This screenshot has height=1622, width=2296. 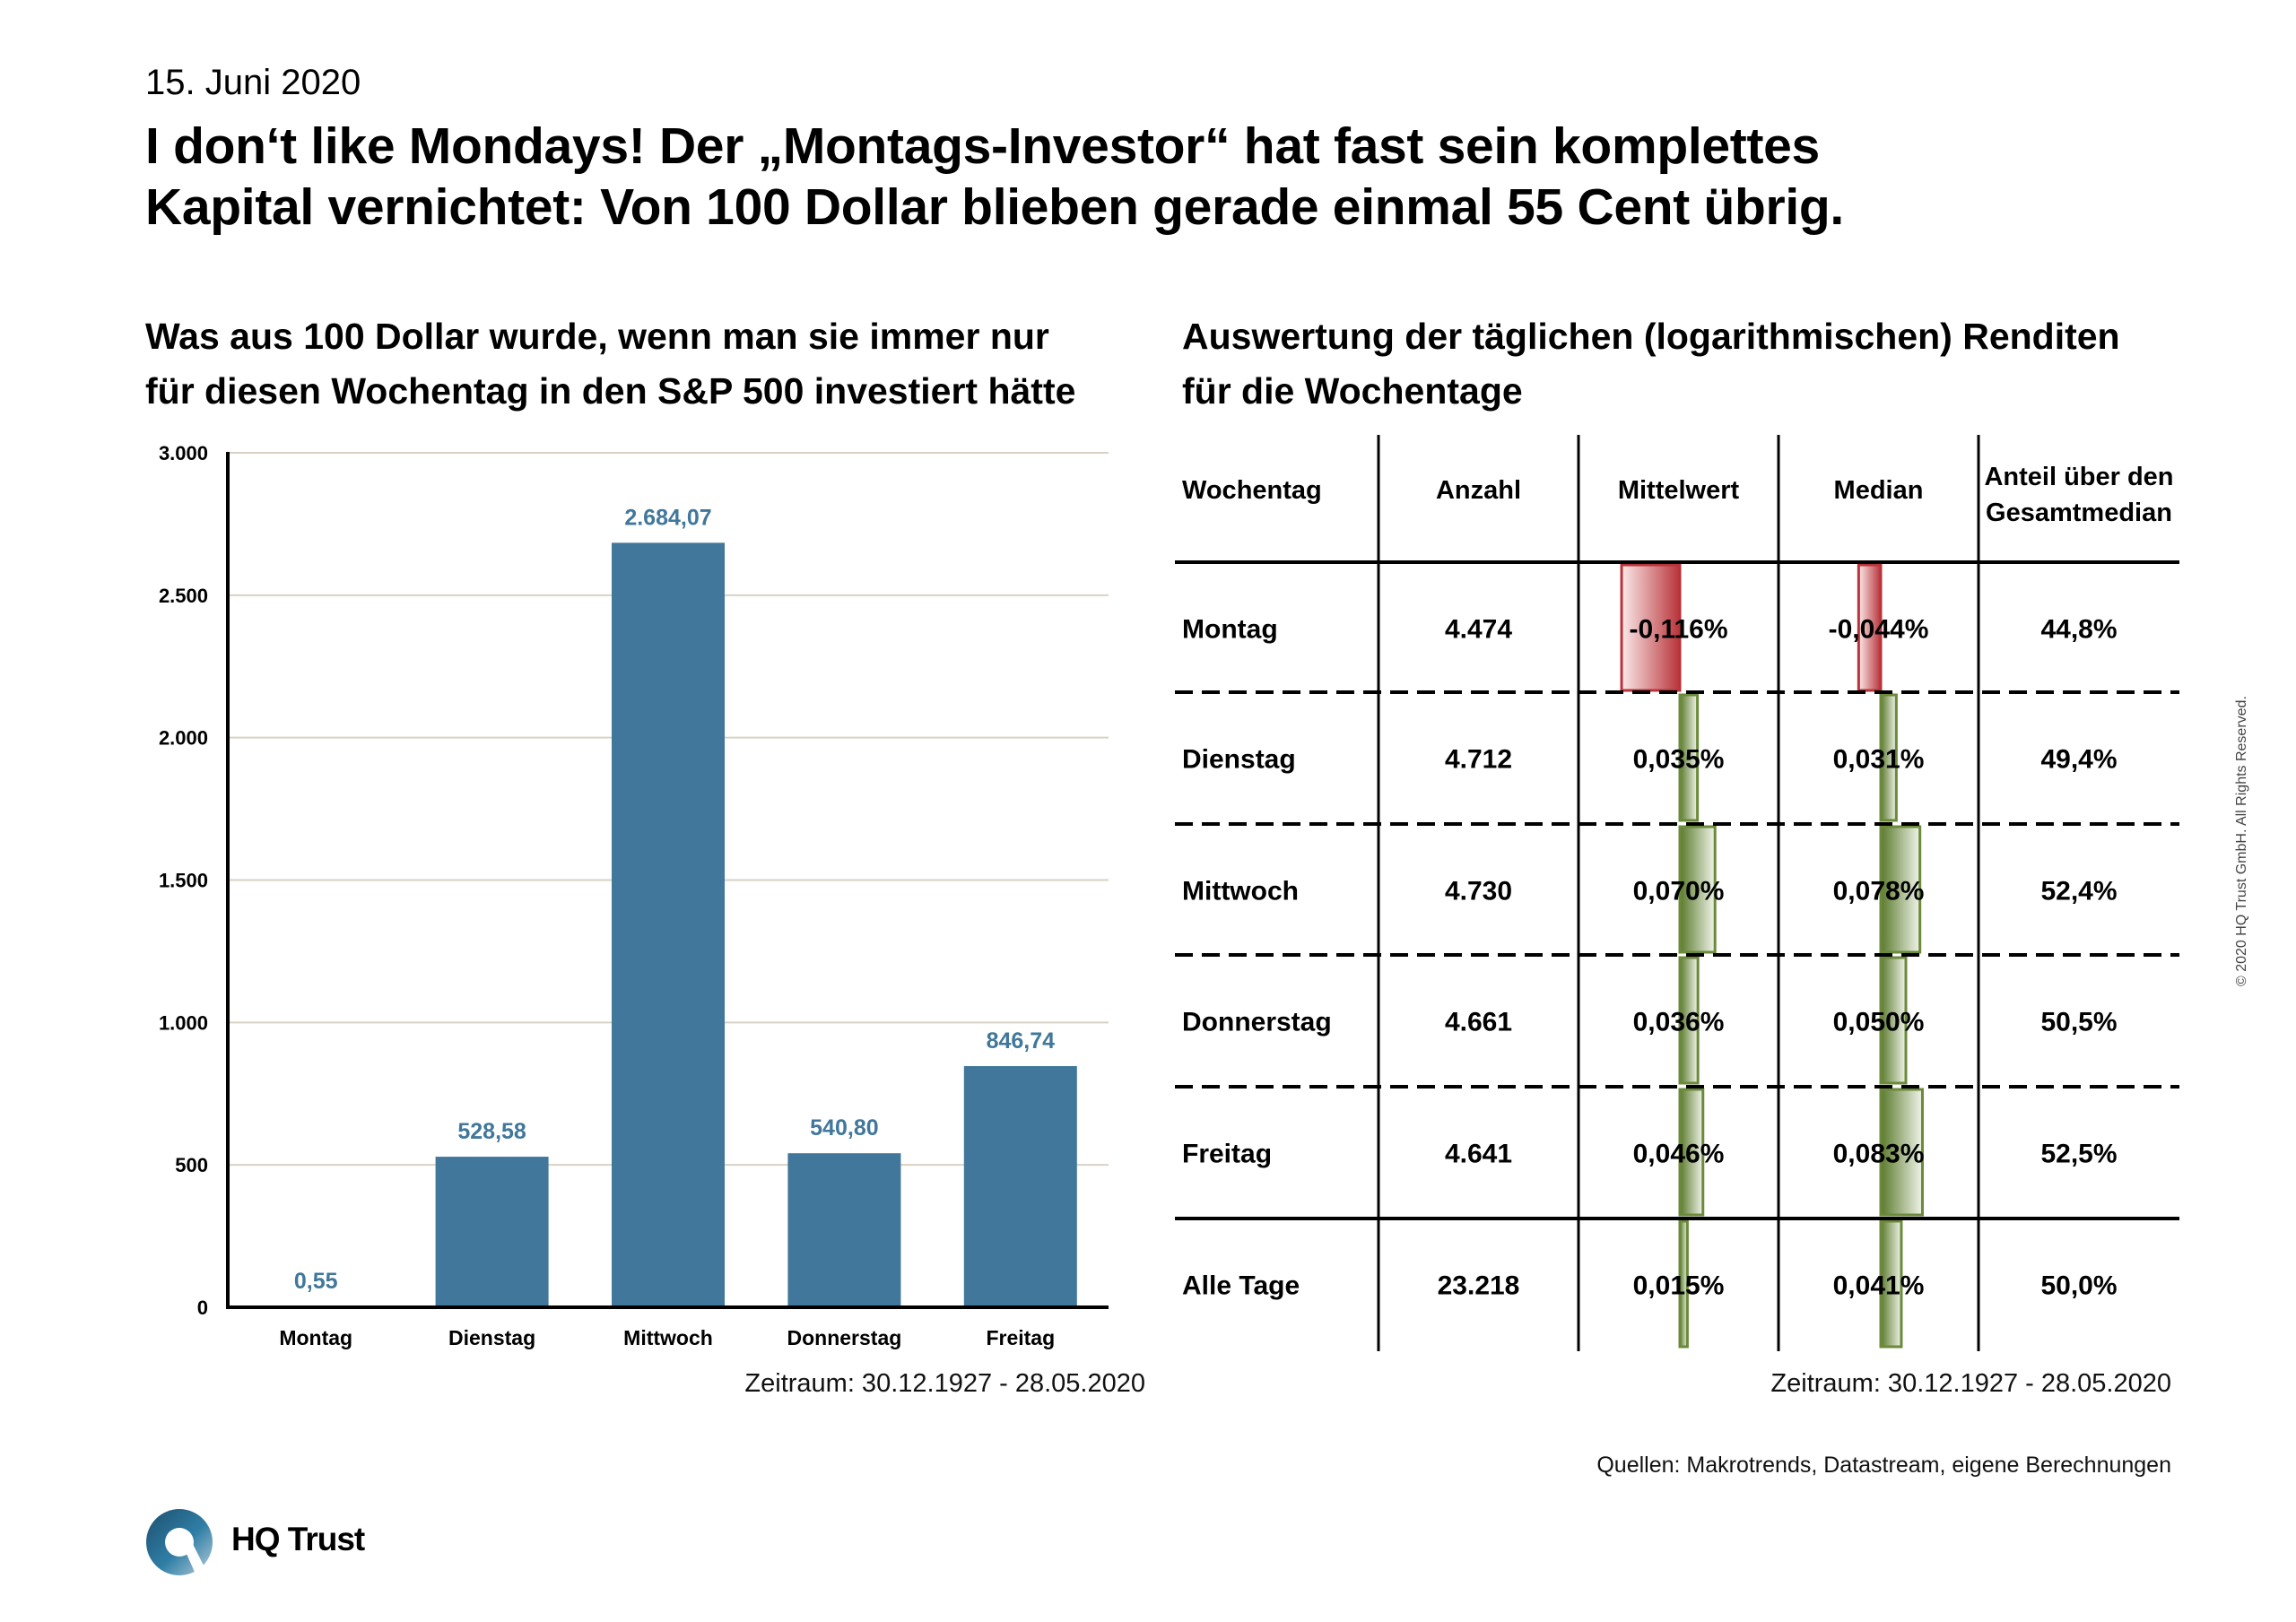 What do you see at coordinates (1879, 1154) in the screenshot?
I see `cell-median: 0,083%` at bounding box center [1879, 1154].